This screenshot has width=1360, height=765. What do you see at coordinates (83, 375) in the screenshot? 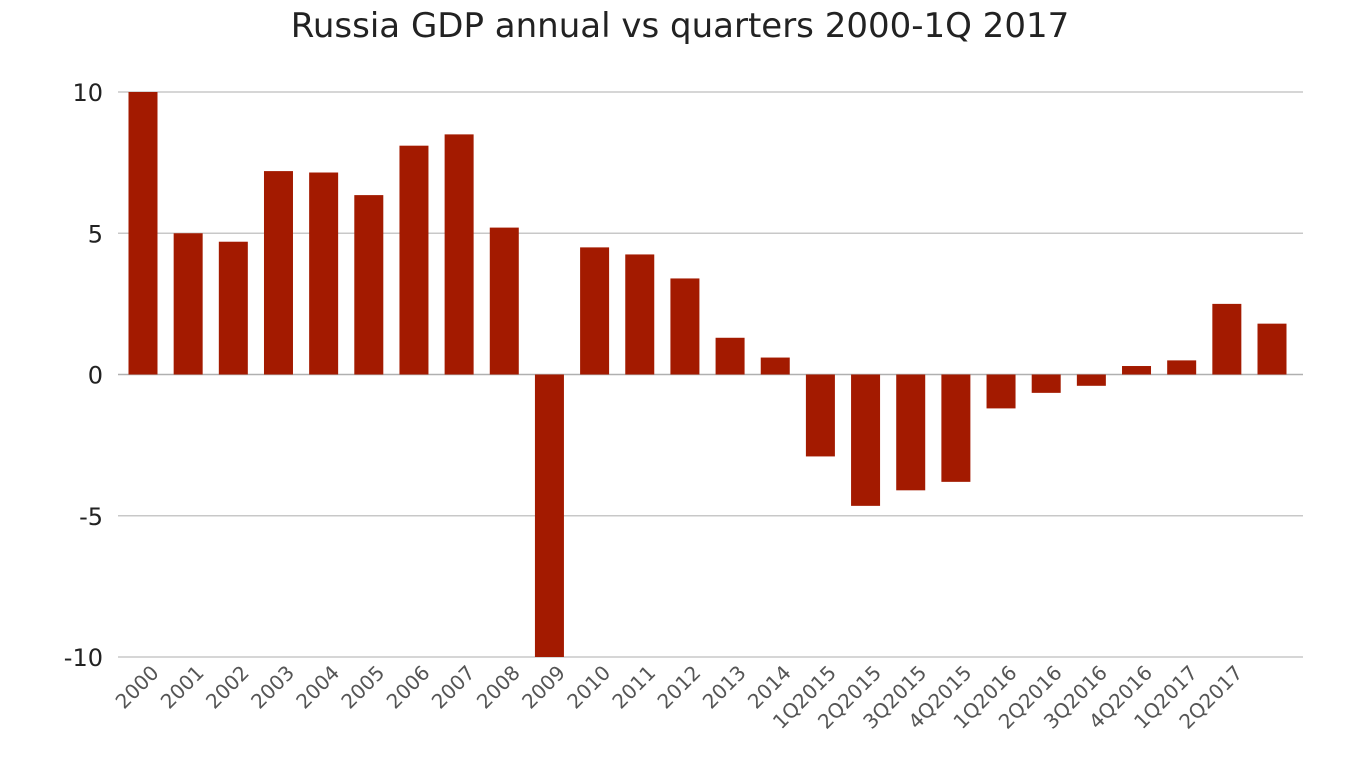
I see `y-axis-ticks: 10 5 0 -5 -10` at bounding box center [83, 375].